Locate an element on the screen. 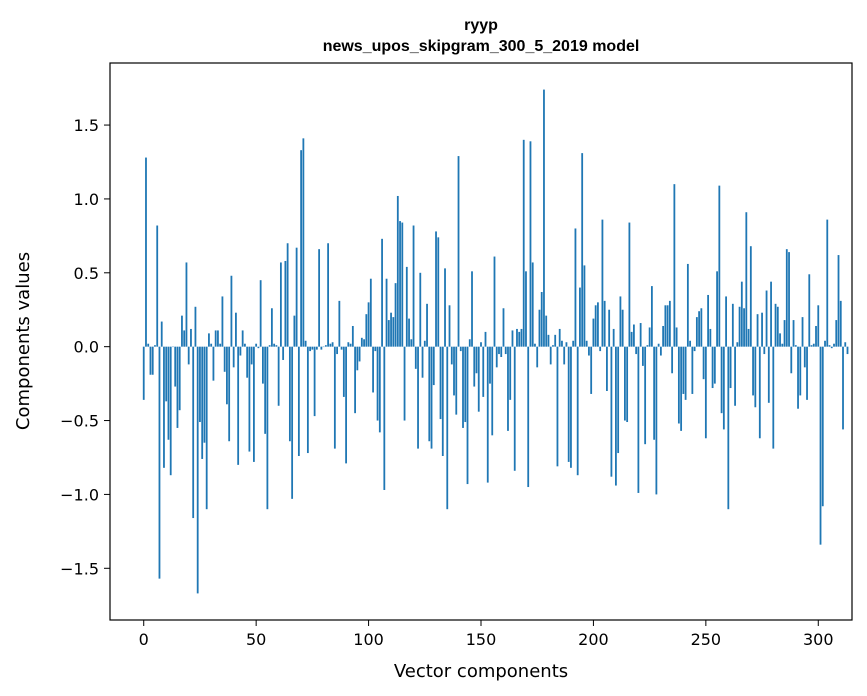 This screenshot has height=696, width=867. x-tick-label: 100 is located at coordinates (368, 639).